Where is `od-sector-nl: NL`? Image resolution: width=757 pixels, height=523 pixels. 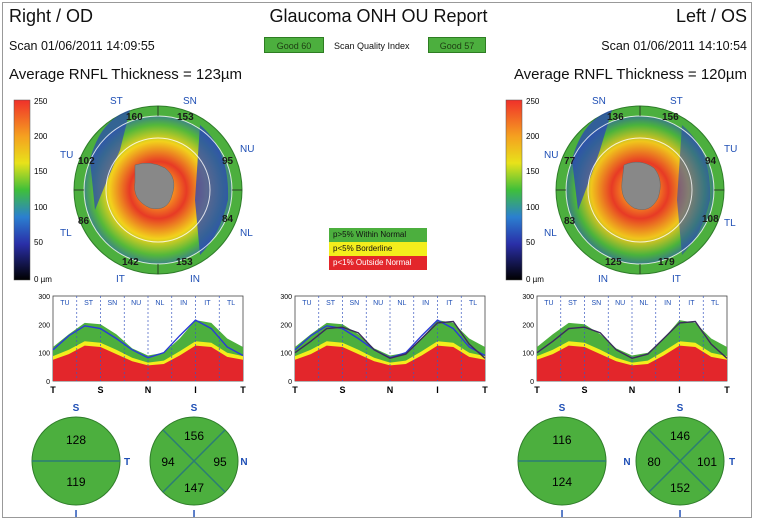 od-sector-nl: NL is located at coordinates (246, 233).